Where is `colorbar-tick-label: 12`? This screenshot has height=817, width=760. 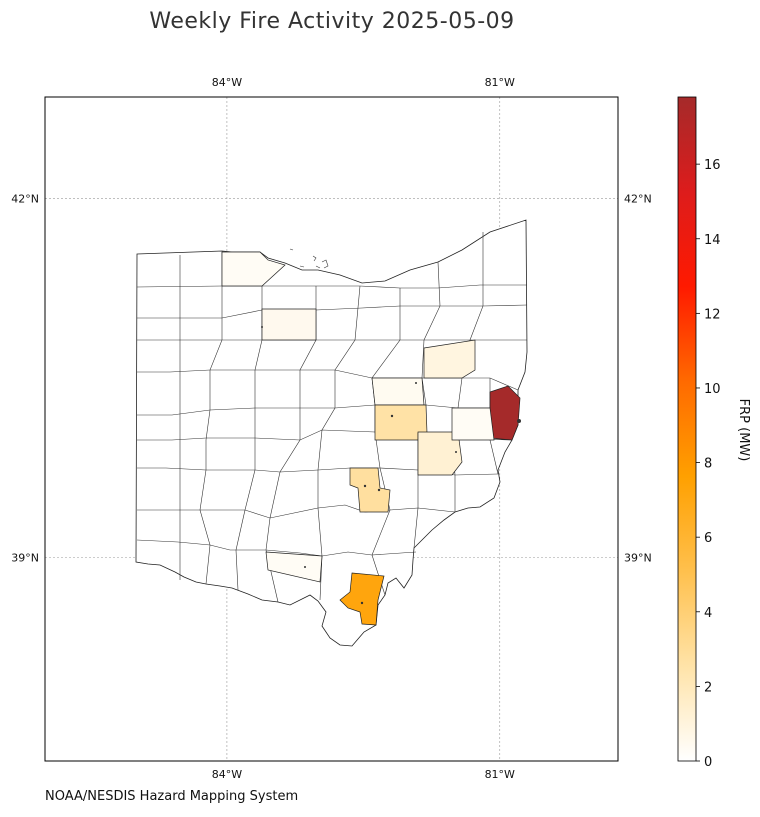 colorbar-tick-label: 12 is located at coordinates (712, 314).